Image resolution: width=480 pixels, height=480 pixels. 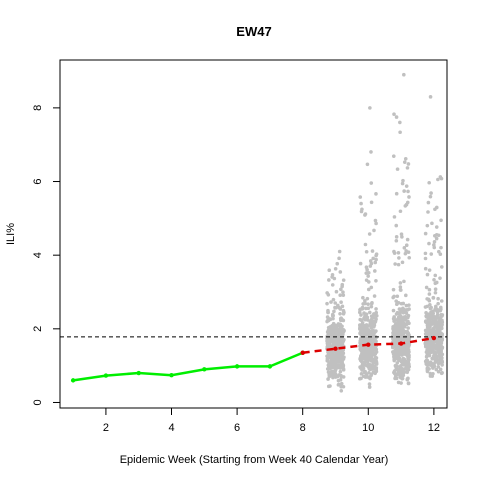 I want to click on y-tick-label: 8, so click(x=38, y=108).